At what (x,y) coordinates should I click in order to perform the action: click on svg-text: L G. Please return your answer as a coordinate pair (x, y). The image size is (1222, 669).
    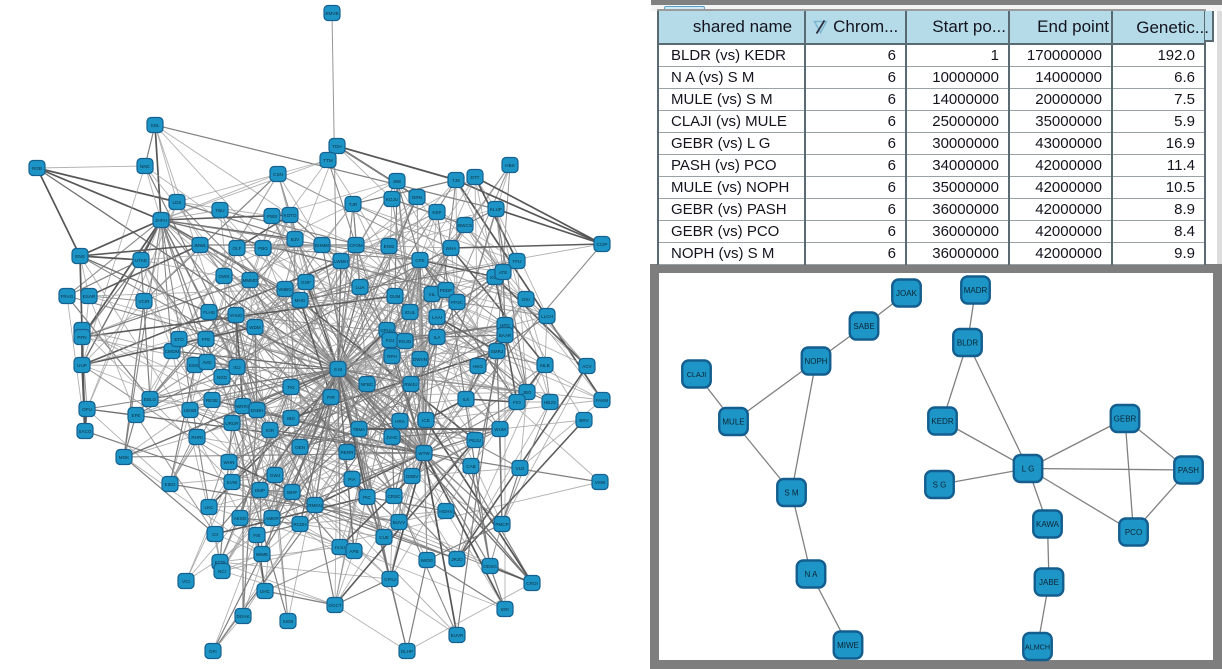
    Looking at the image, I should click on (1028, 468).